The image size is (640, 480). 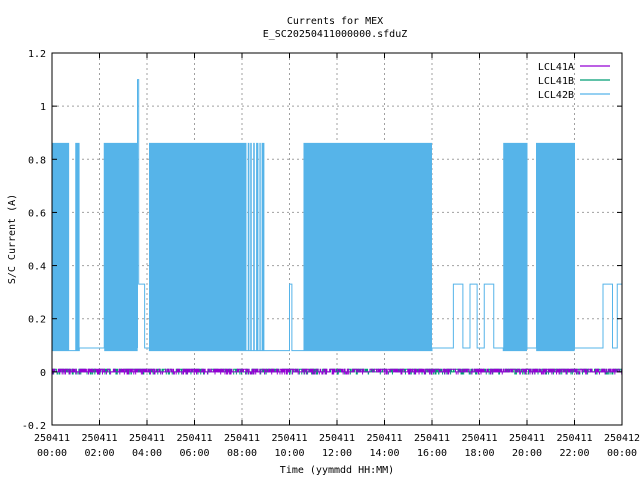 What do you see at coordinates (37, 213) in the screenshot?
I see `y-tick-label: 0.6` at bounding box center [37, 213].